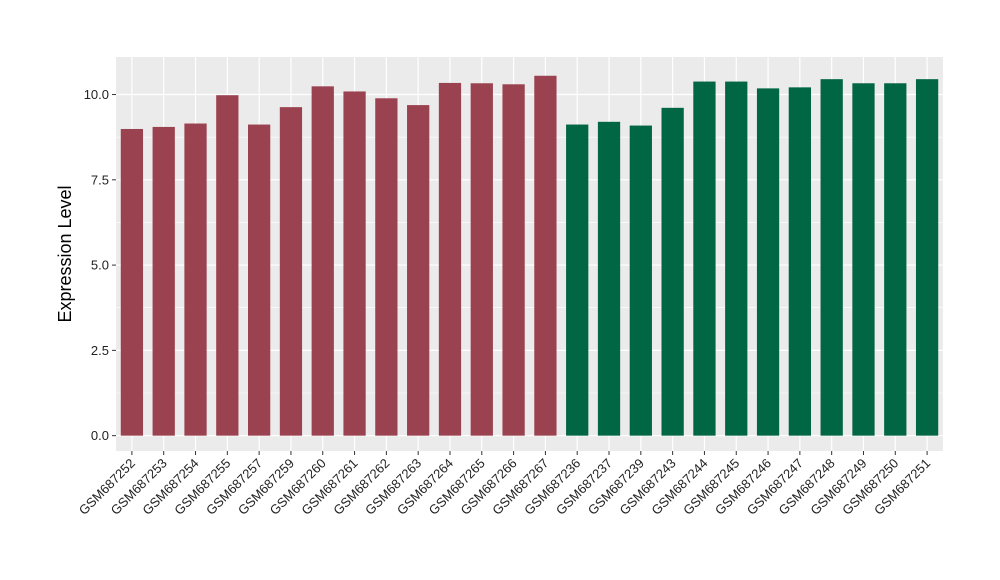 The height and width of the screenshot is (580, 1000). Describe the element at coordinates (418, 270) in the screenshot. I see `bar-GSM687263` at that location.